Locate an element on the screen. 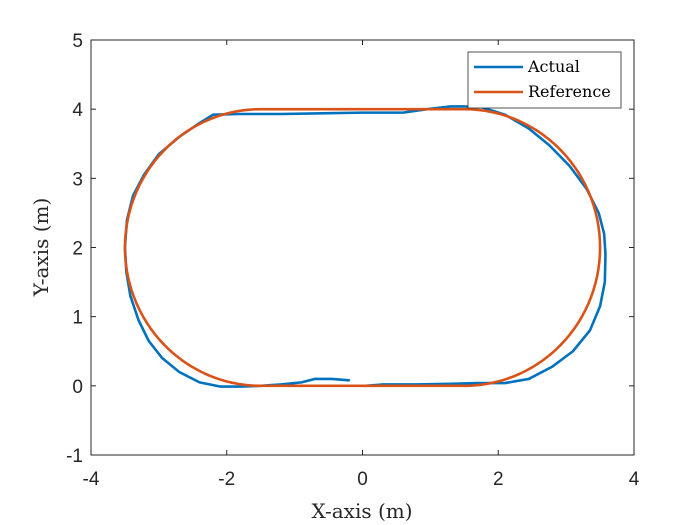 The width and height of the screenshot is (700, 525). y-tick-label: 3 is located at coordinates (77, 179).